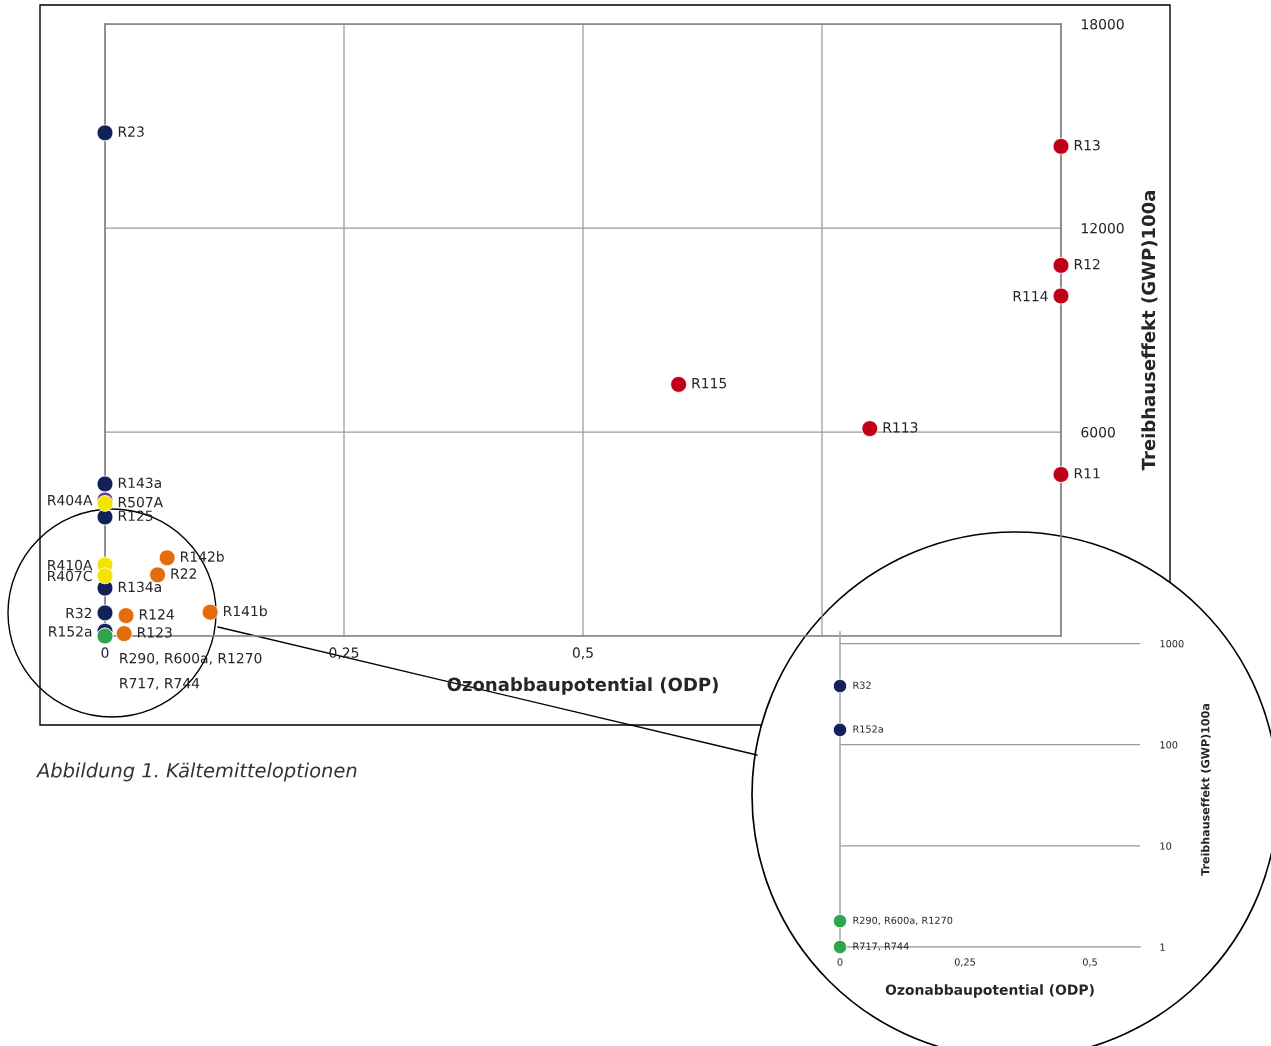  Describe the element at coordinates (131, 131) in the screenshot. I see `data-label: R23` at that location.